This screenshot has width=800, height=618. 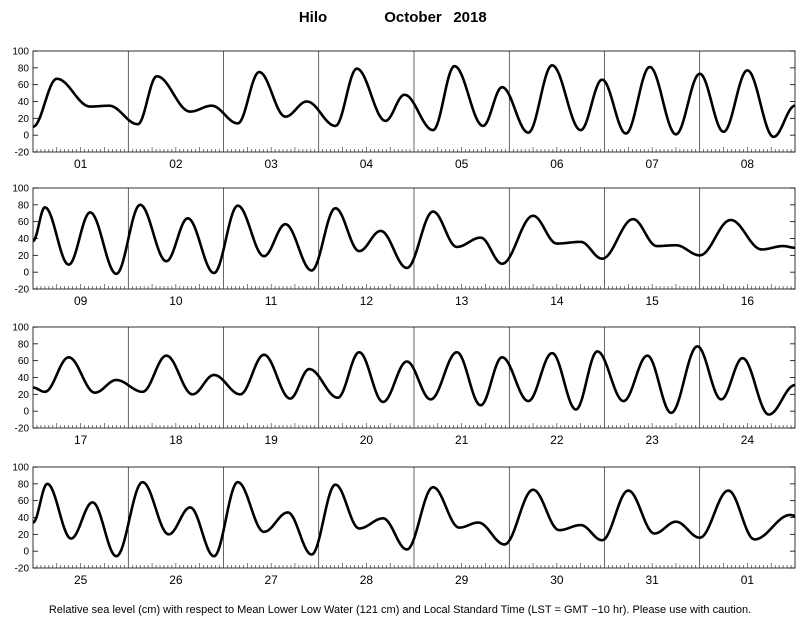 What do you see at coordinates (462, 164) in the screenshot?
I see `day-label: 05` at bounding box center [462, 164].